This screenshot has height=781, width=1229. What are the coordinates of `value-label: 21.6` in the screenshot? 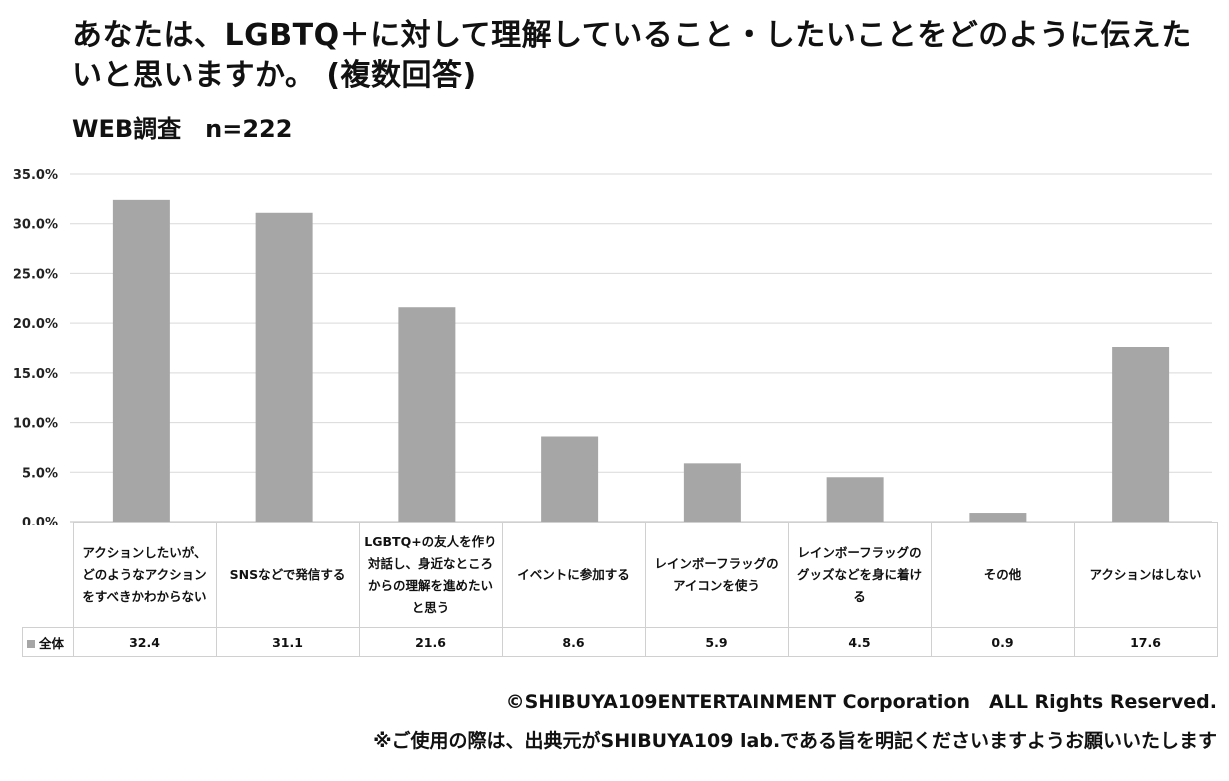 It's located at (430, 642).